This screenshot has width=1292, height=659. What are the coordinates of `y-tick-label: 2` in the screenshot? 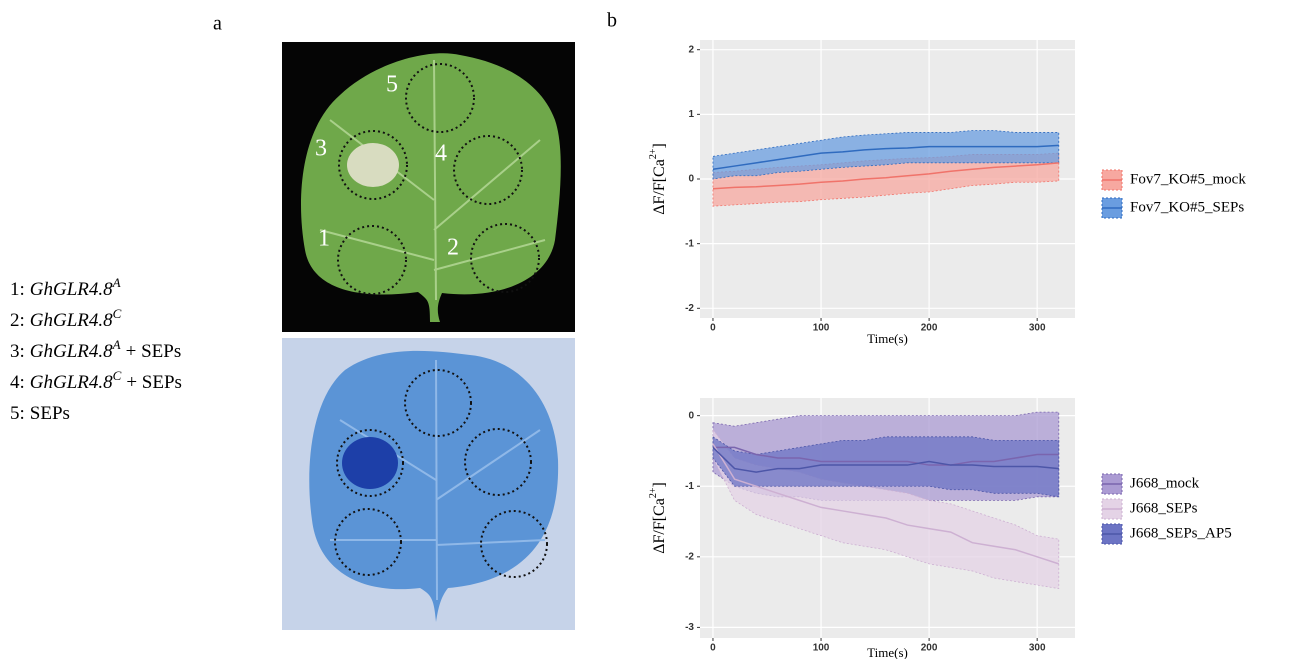 It's located at (691, 49).